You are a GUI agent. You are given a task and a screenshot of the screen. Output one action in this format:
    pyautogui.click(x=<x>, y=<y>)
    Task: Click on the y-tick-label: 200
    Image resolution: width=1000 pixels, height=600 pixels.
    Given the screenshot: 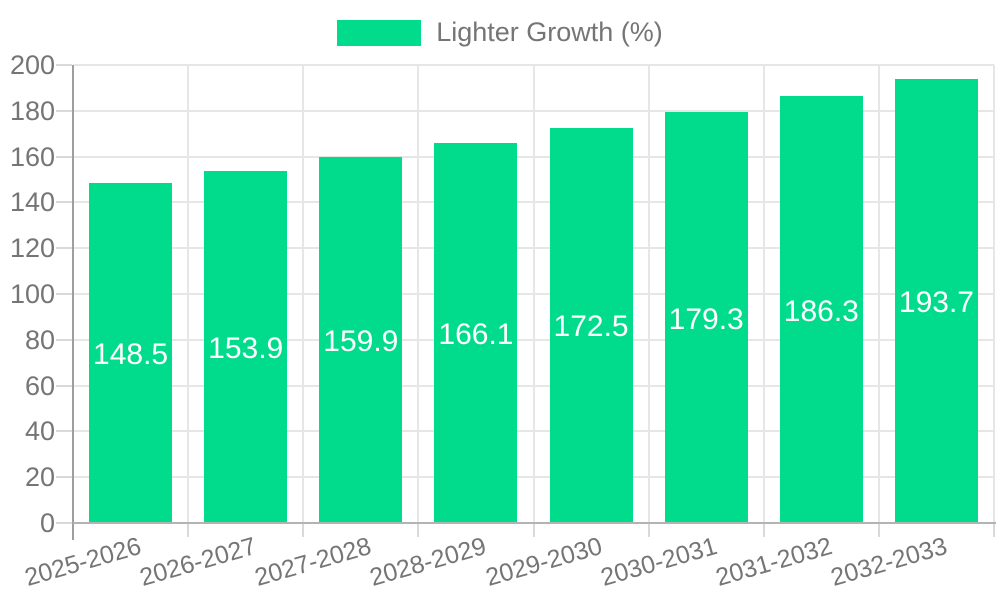 What is the action you would take?
    pyautogui.click(x=32, y=65)
    